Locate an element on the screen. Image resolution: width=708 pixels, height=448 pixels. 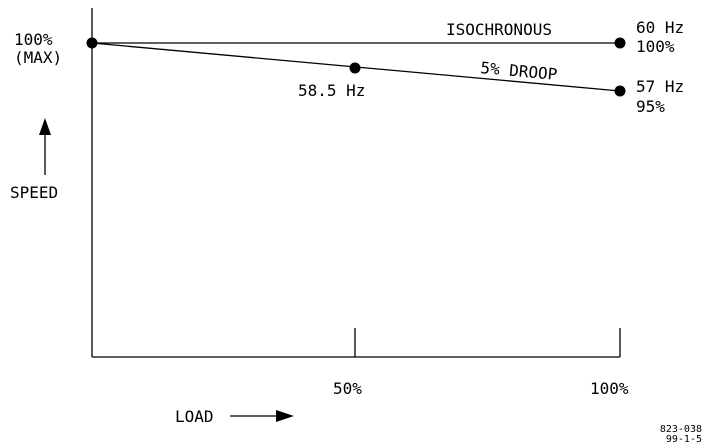
y-top-label: 100% is located at coordinates (33, 39).